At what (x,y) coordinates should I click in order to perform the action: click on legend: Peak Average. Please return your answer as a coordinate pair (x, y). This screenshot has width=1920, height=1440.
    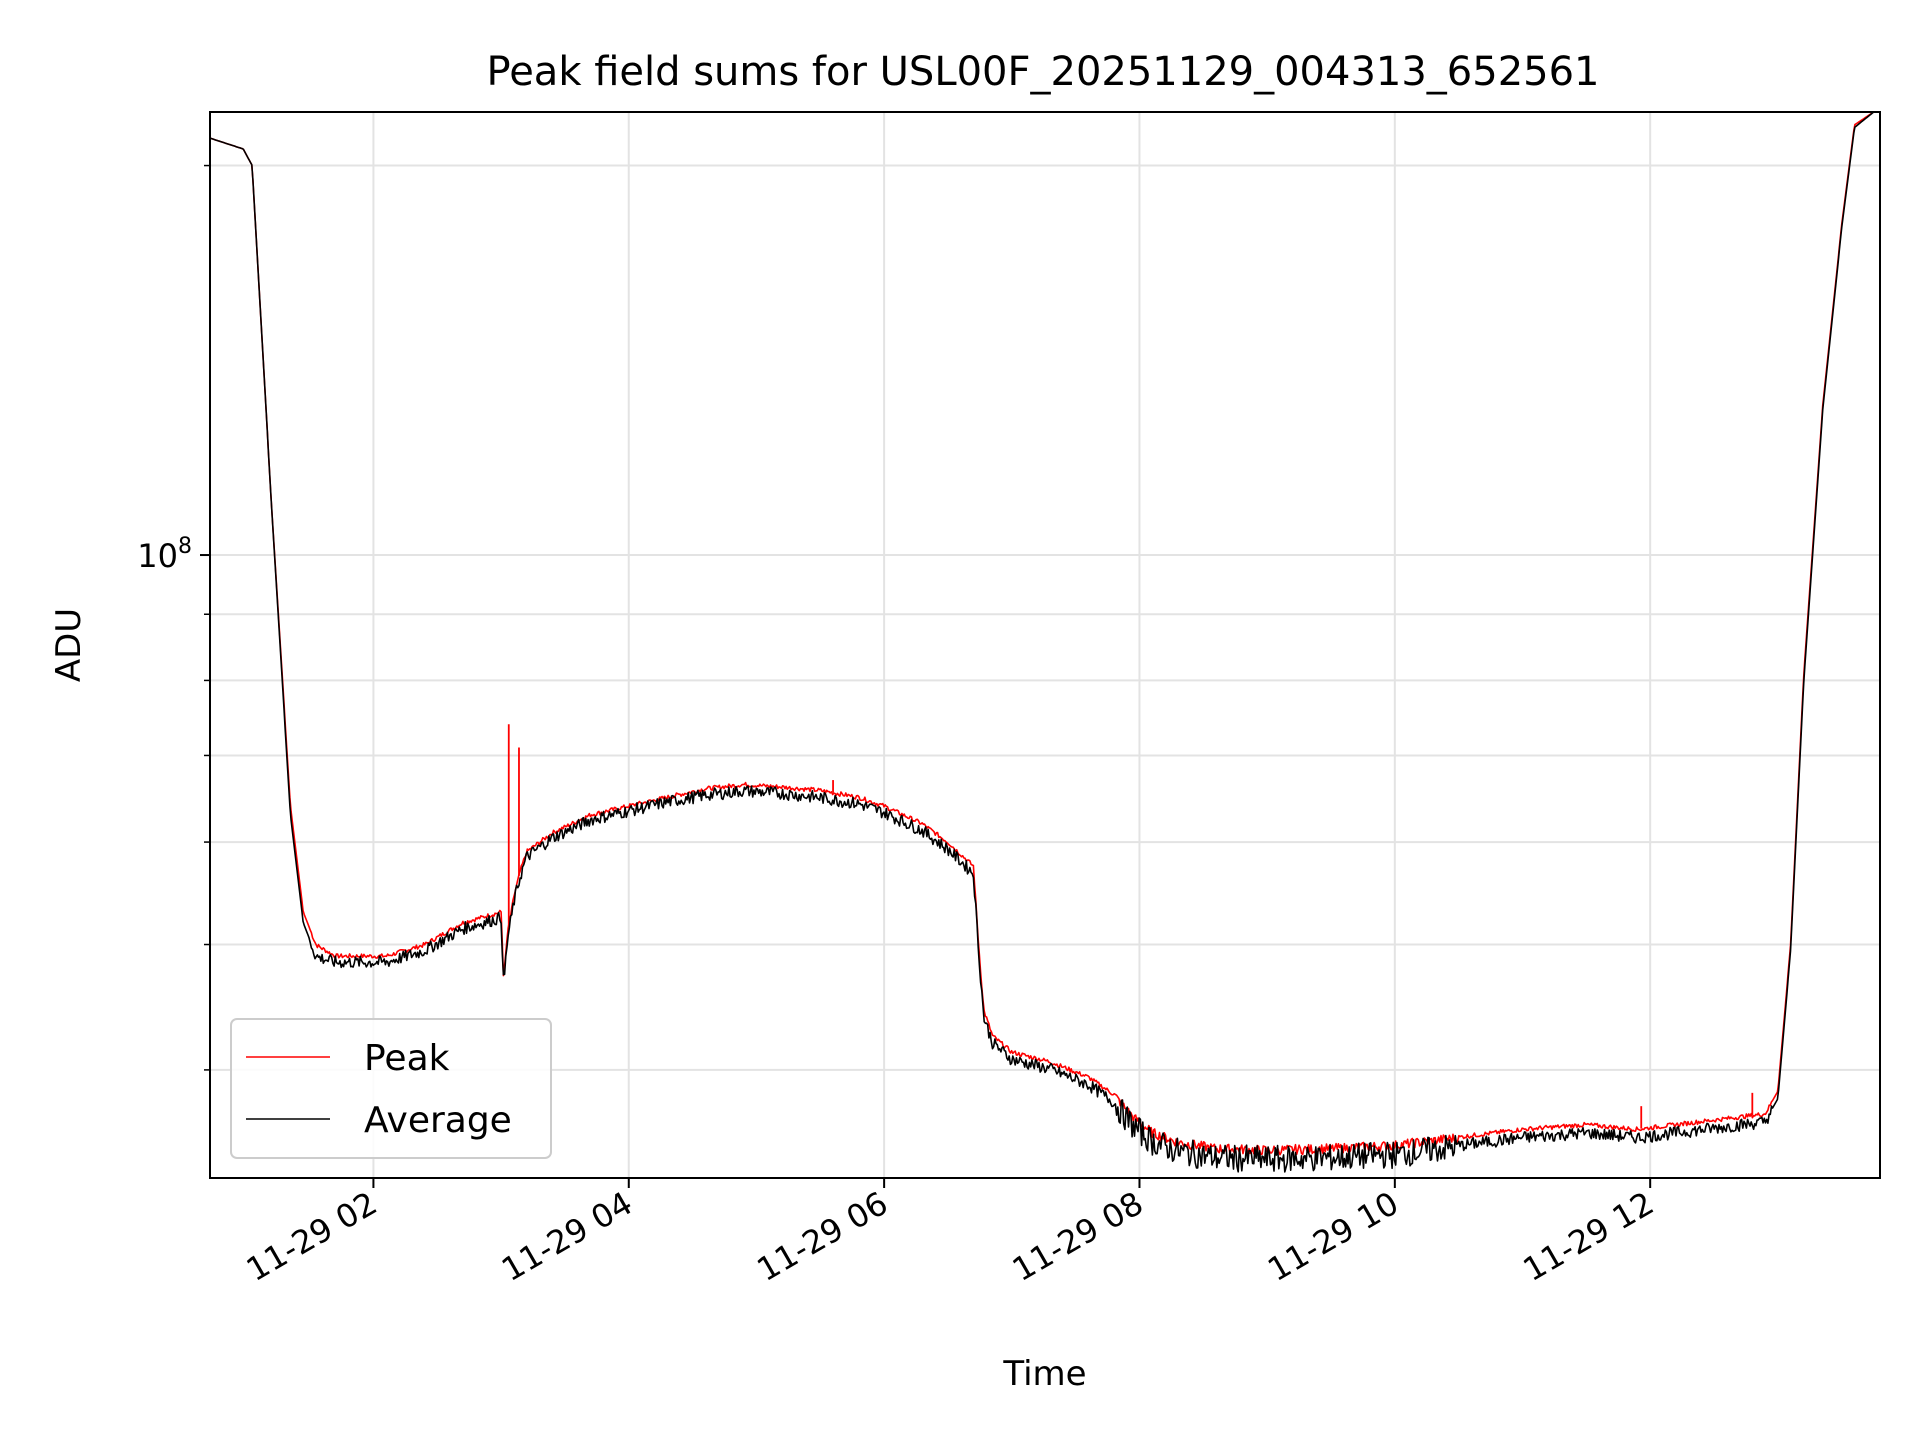
    Looking at the image, I should click on (391, 1088).